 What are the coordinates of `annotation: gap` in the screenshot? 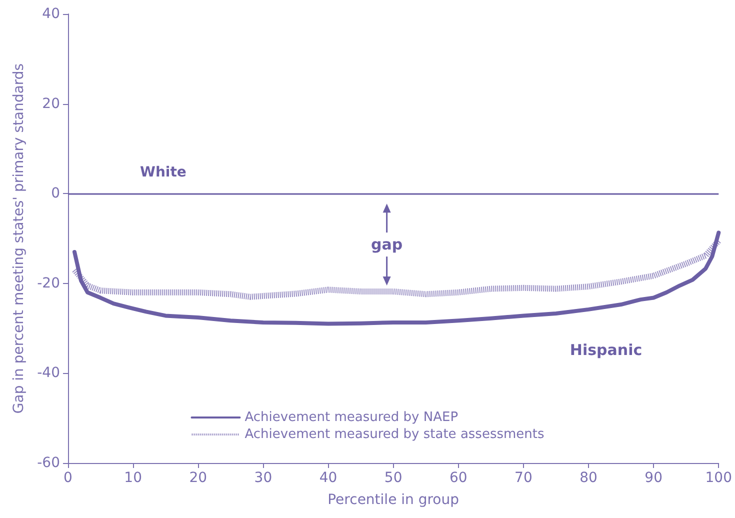 It's located at (387, 245).